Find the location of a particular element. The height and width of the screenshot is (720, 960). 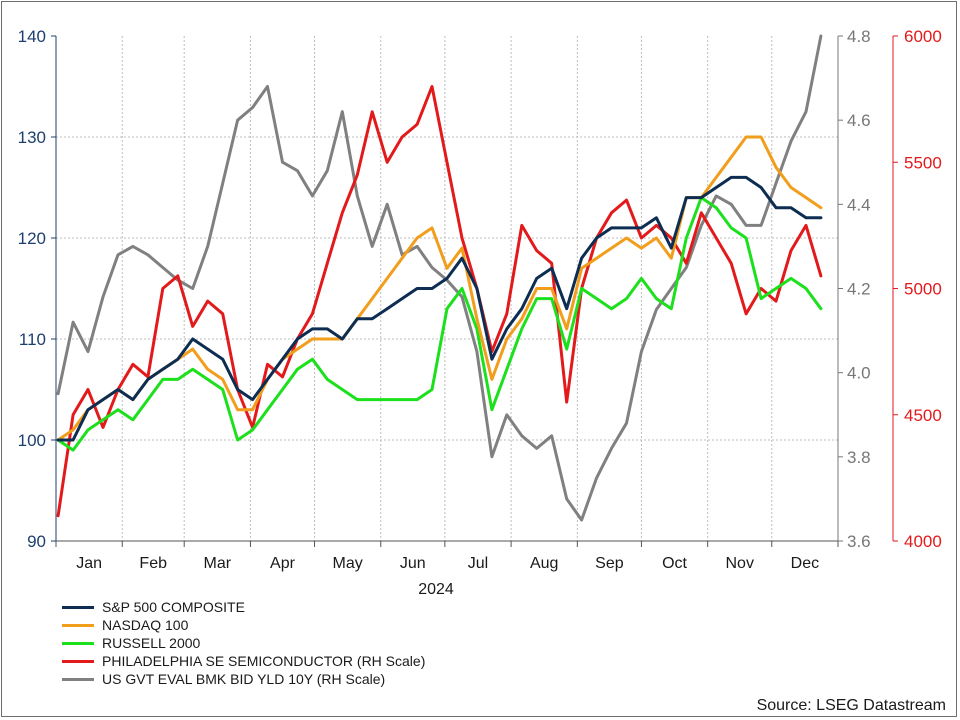

left-tick-label: 130 is located at coordinates (32, 137).